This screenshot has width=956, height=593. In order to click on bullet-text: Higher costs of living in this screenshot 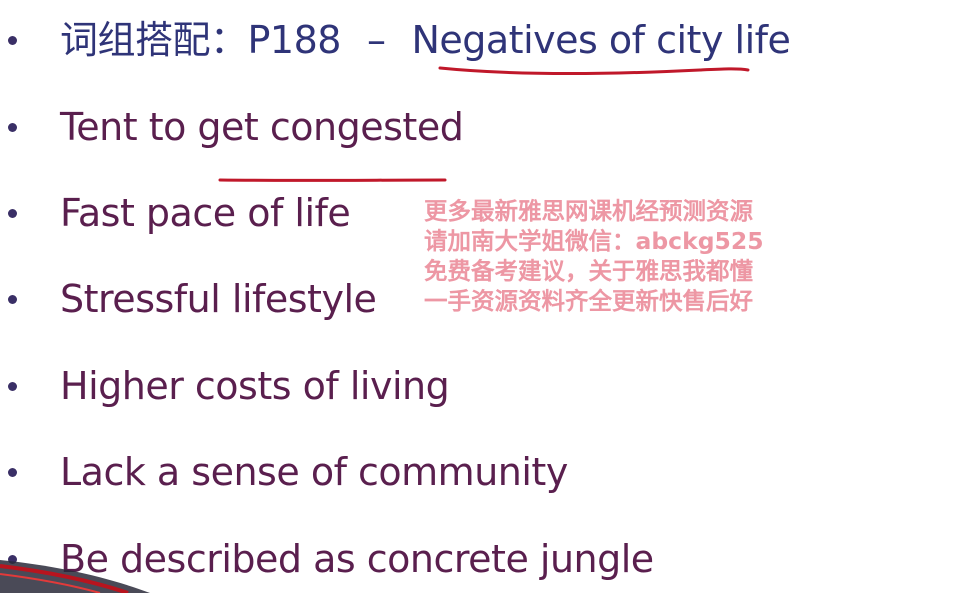, I will do `click(255, 386)`.